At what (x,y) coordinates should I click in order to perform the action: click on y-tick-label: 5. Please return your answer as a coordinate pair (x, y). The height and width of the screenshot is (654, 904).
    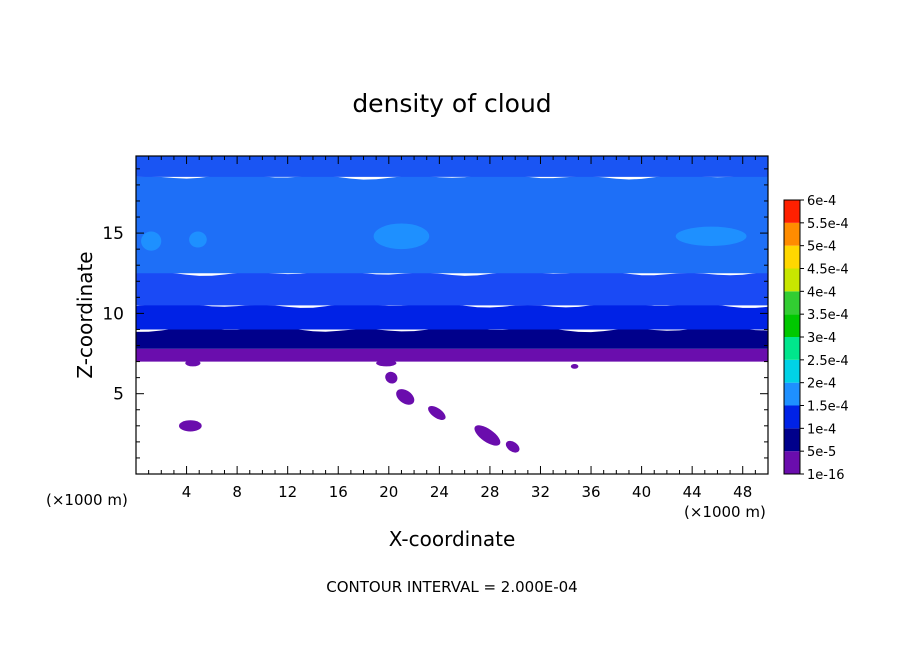
    Looking at the image, I should click on (118, 395).